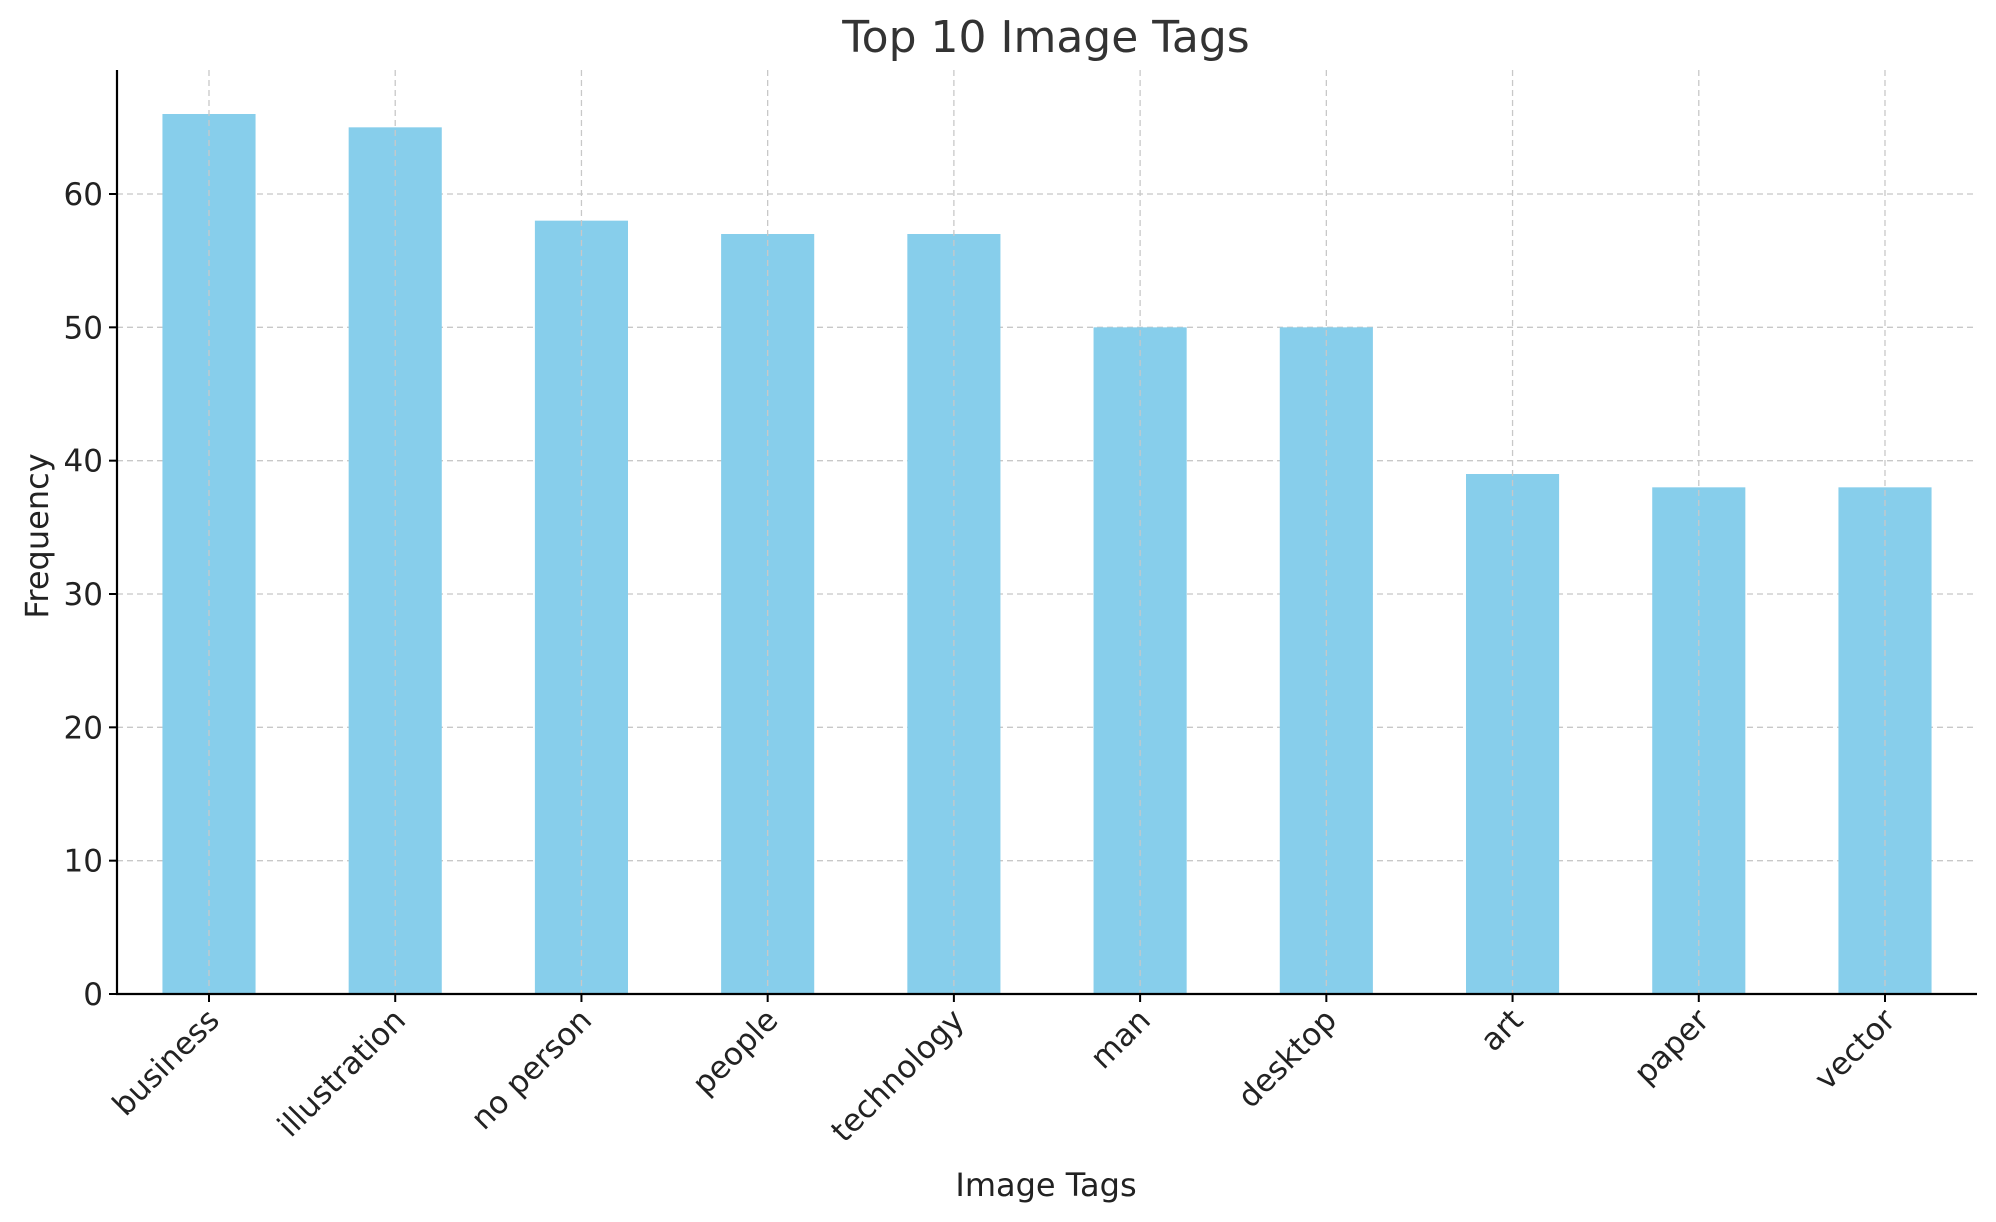  What do you see at coordinates (1045, 37) in the screenshot?
I see `chart-title: Top 10 Image Tags` at bounding box center [1045, 37].